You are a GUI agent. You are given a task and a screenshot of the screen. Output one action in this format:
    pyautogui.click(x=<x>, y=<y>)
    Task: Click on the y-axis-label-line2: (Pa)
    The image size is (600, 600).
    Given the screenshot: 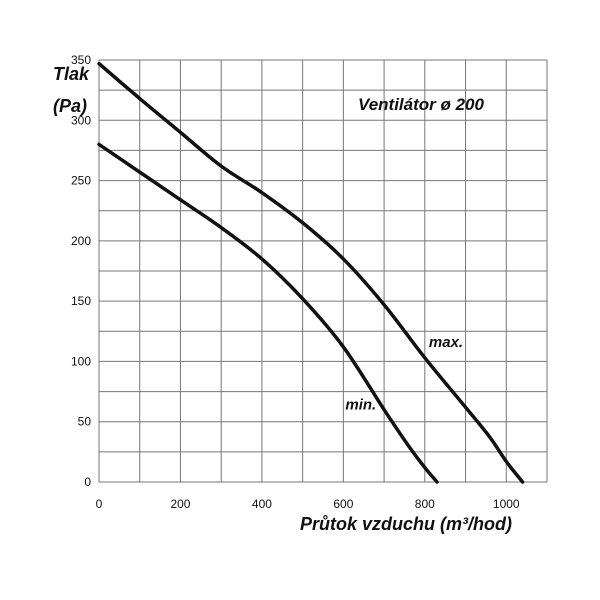 What is the action you would take?
    pyautogui.click(x=70, y=106)
    